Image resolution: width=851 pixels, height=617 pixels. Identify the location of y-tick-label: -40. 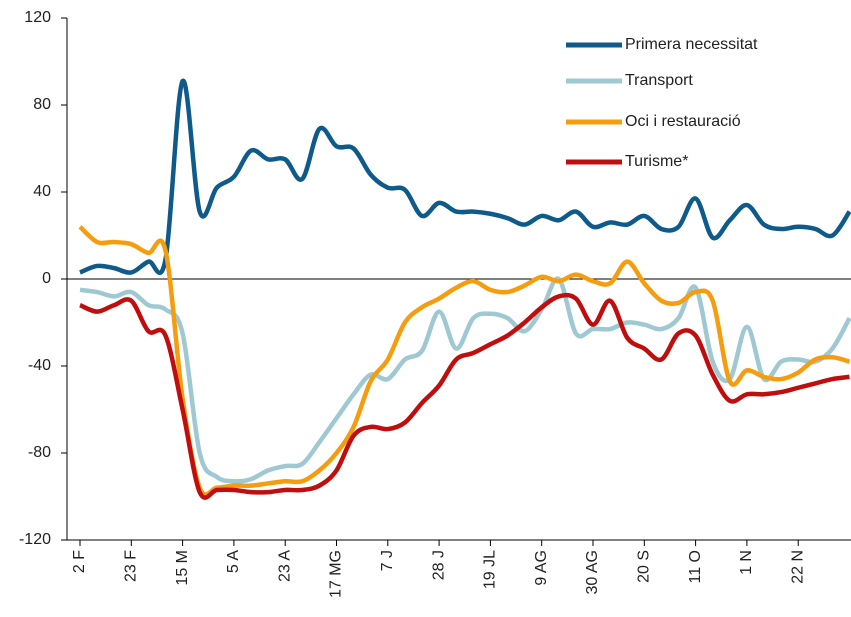
(39, 365).